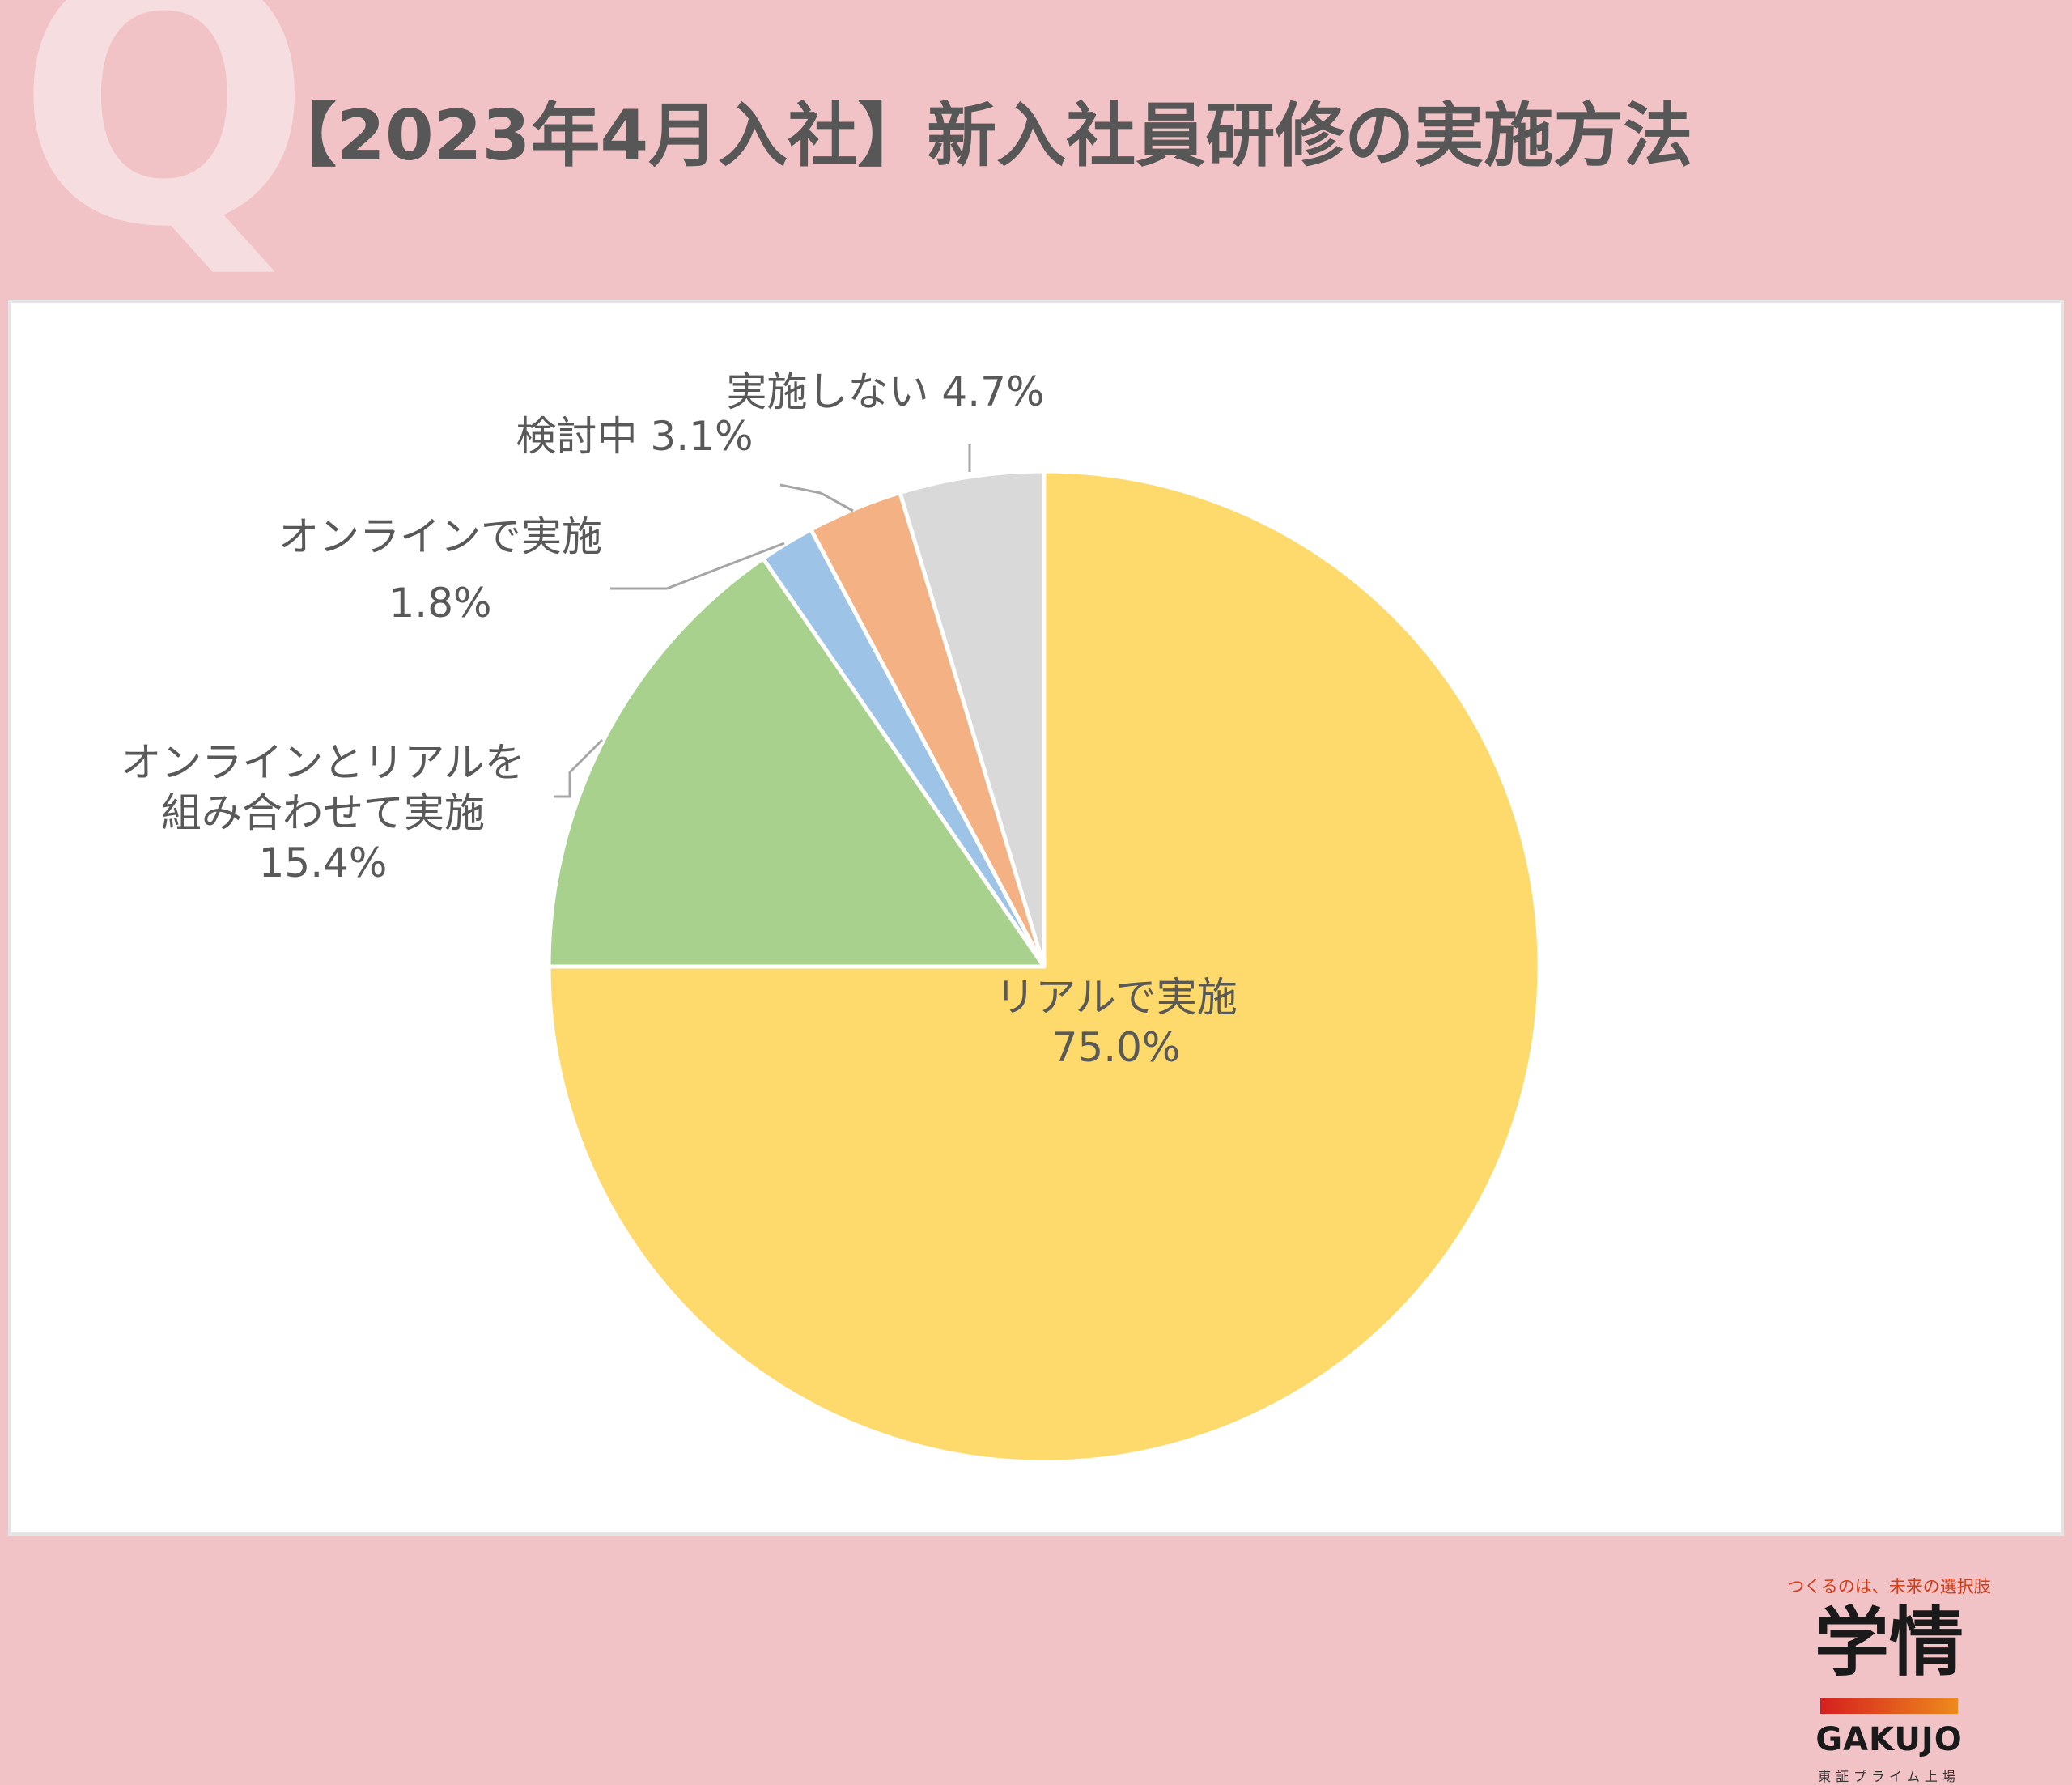 This screenshot has width=2072, height=1785. I want to click on brand-name: GAKUJO, so click(1889, 1740).